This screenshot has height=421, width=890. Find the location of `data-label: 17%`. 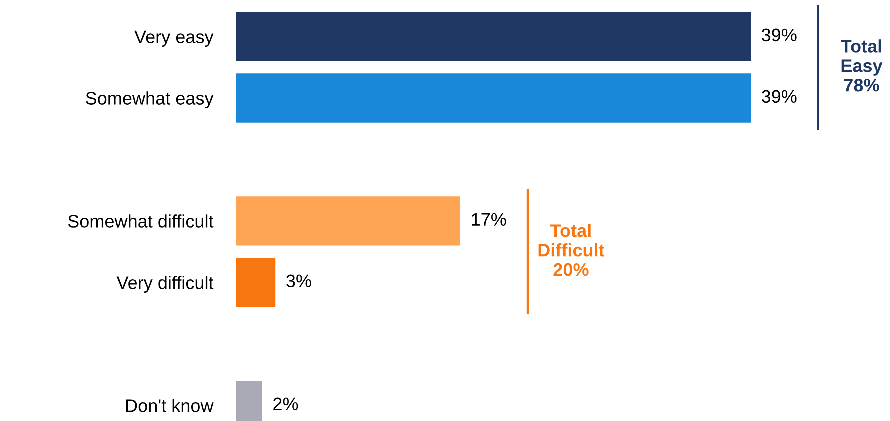

data-label: 17% is located at coordinates (489, 219).